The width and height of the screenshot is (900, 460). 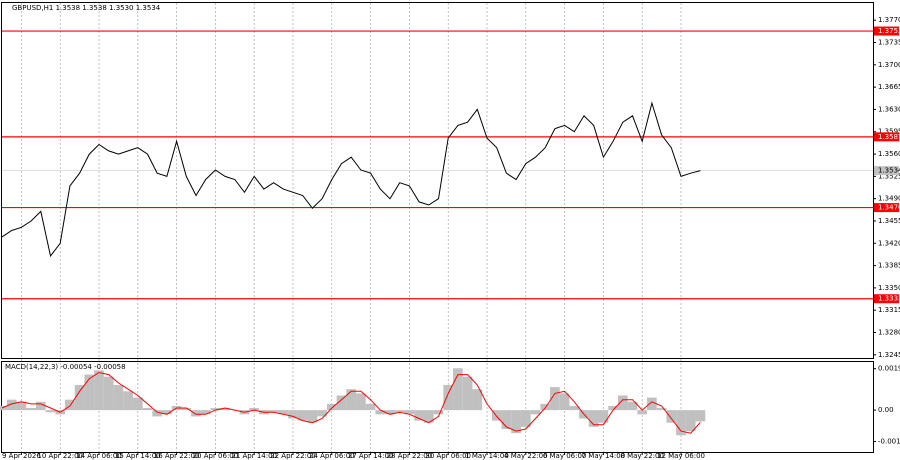 I want to click on x-tick-label: 7 May 14:00, so click(x=604, y=456).